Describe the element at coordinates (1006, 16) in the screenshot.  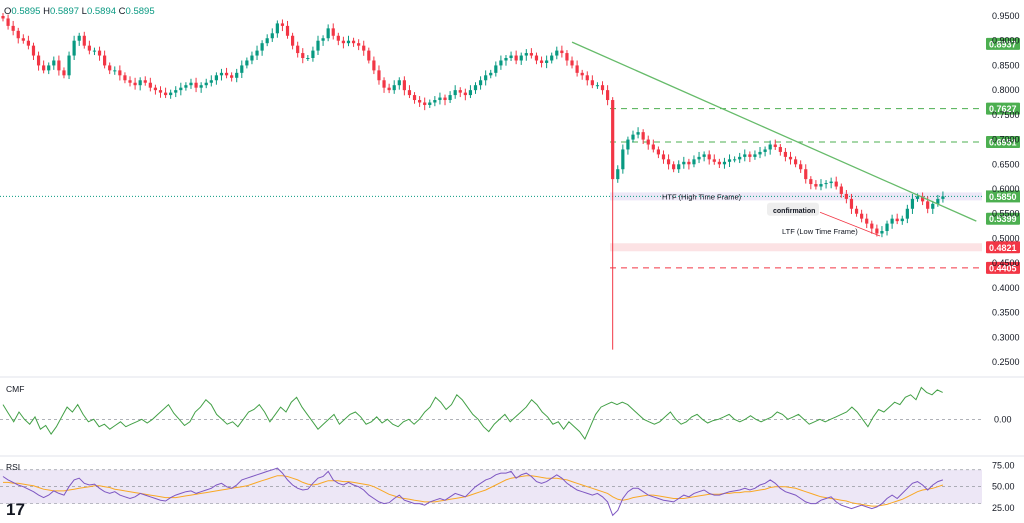
I see `price-tick-label: 0.9500` at that location.